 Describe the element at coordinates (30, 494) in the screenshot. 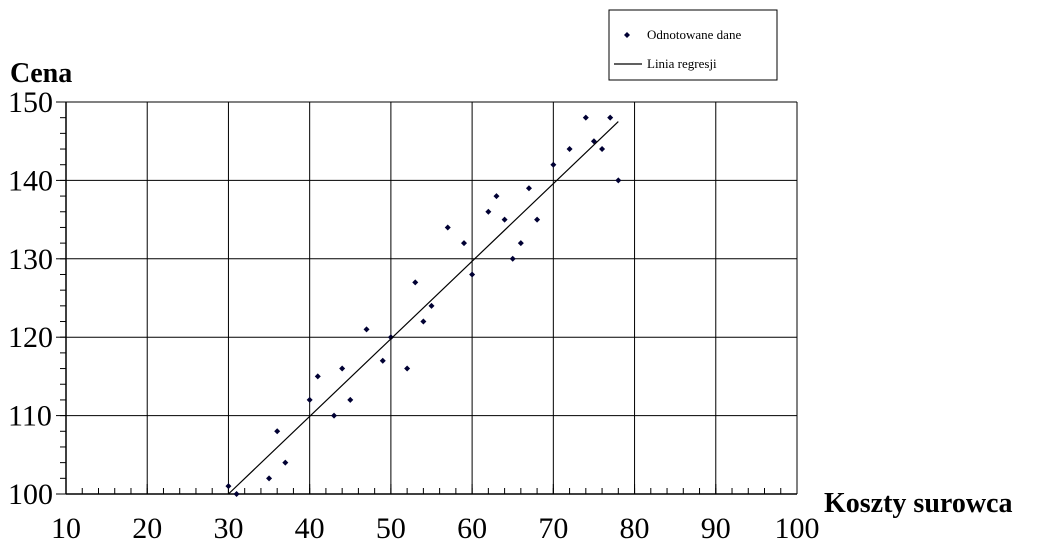

I see `y-tick-label-100: 100` at that location.